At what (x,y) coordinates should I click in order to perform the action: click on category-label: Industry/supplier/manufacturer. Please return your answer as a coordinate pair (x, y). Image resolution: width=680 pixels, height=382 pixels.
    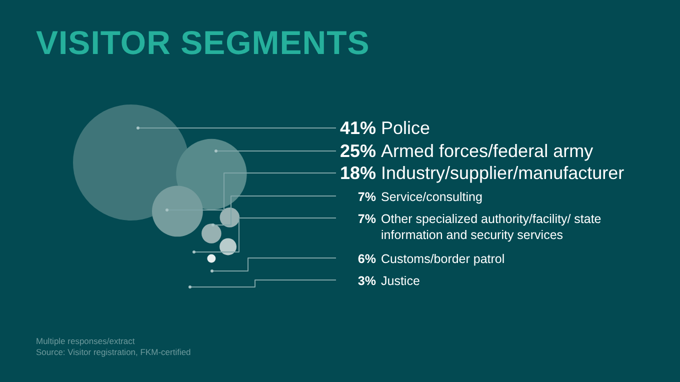
    Looking at the image, I should click on (502, 173).